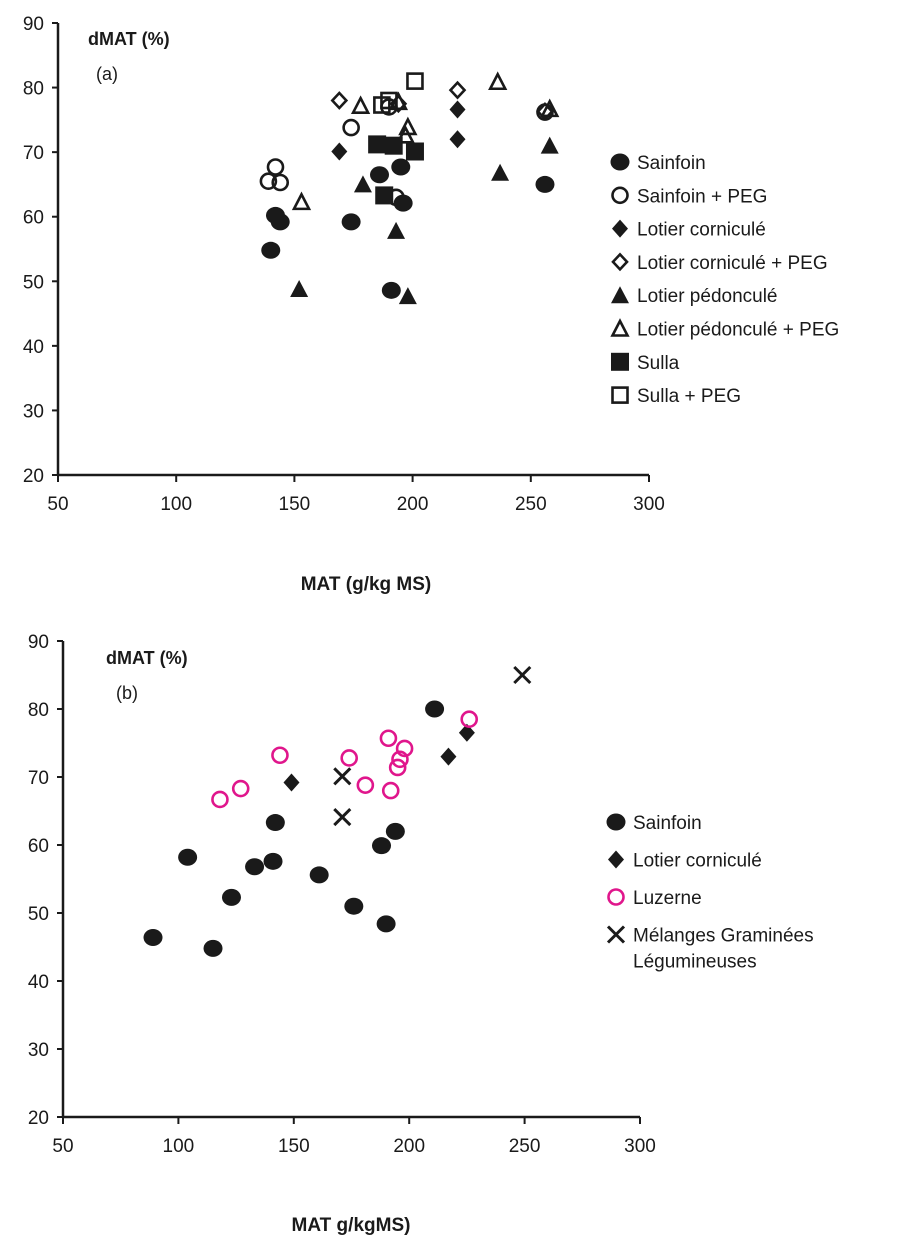  I want to click on legend-item-sulla-plus-peg: Sulla + PEG, so click(676, 396).